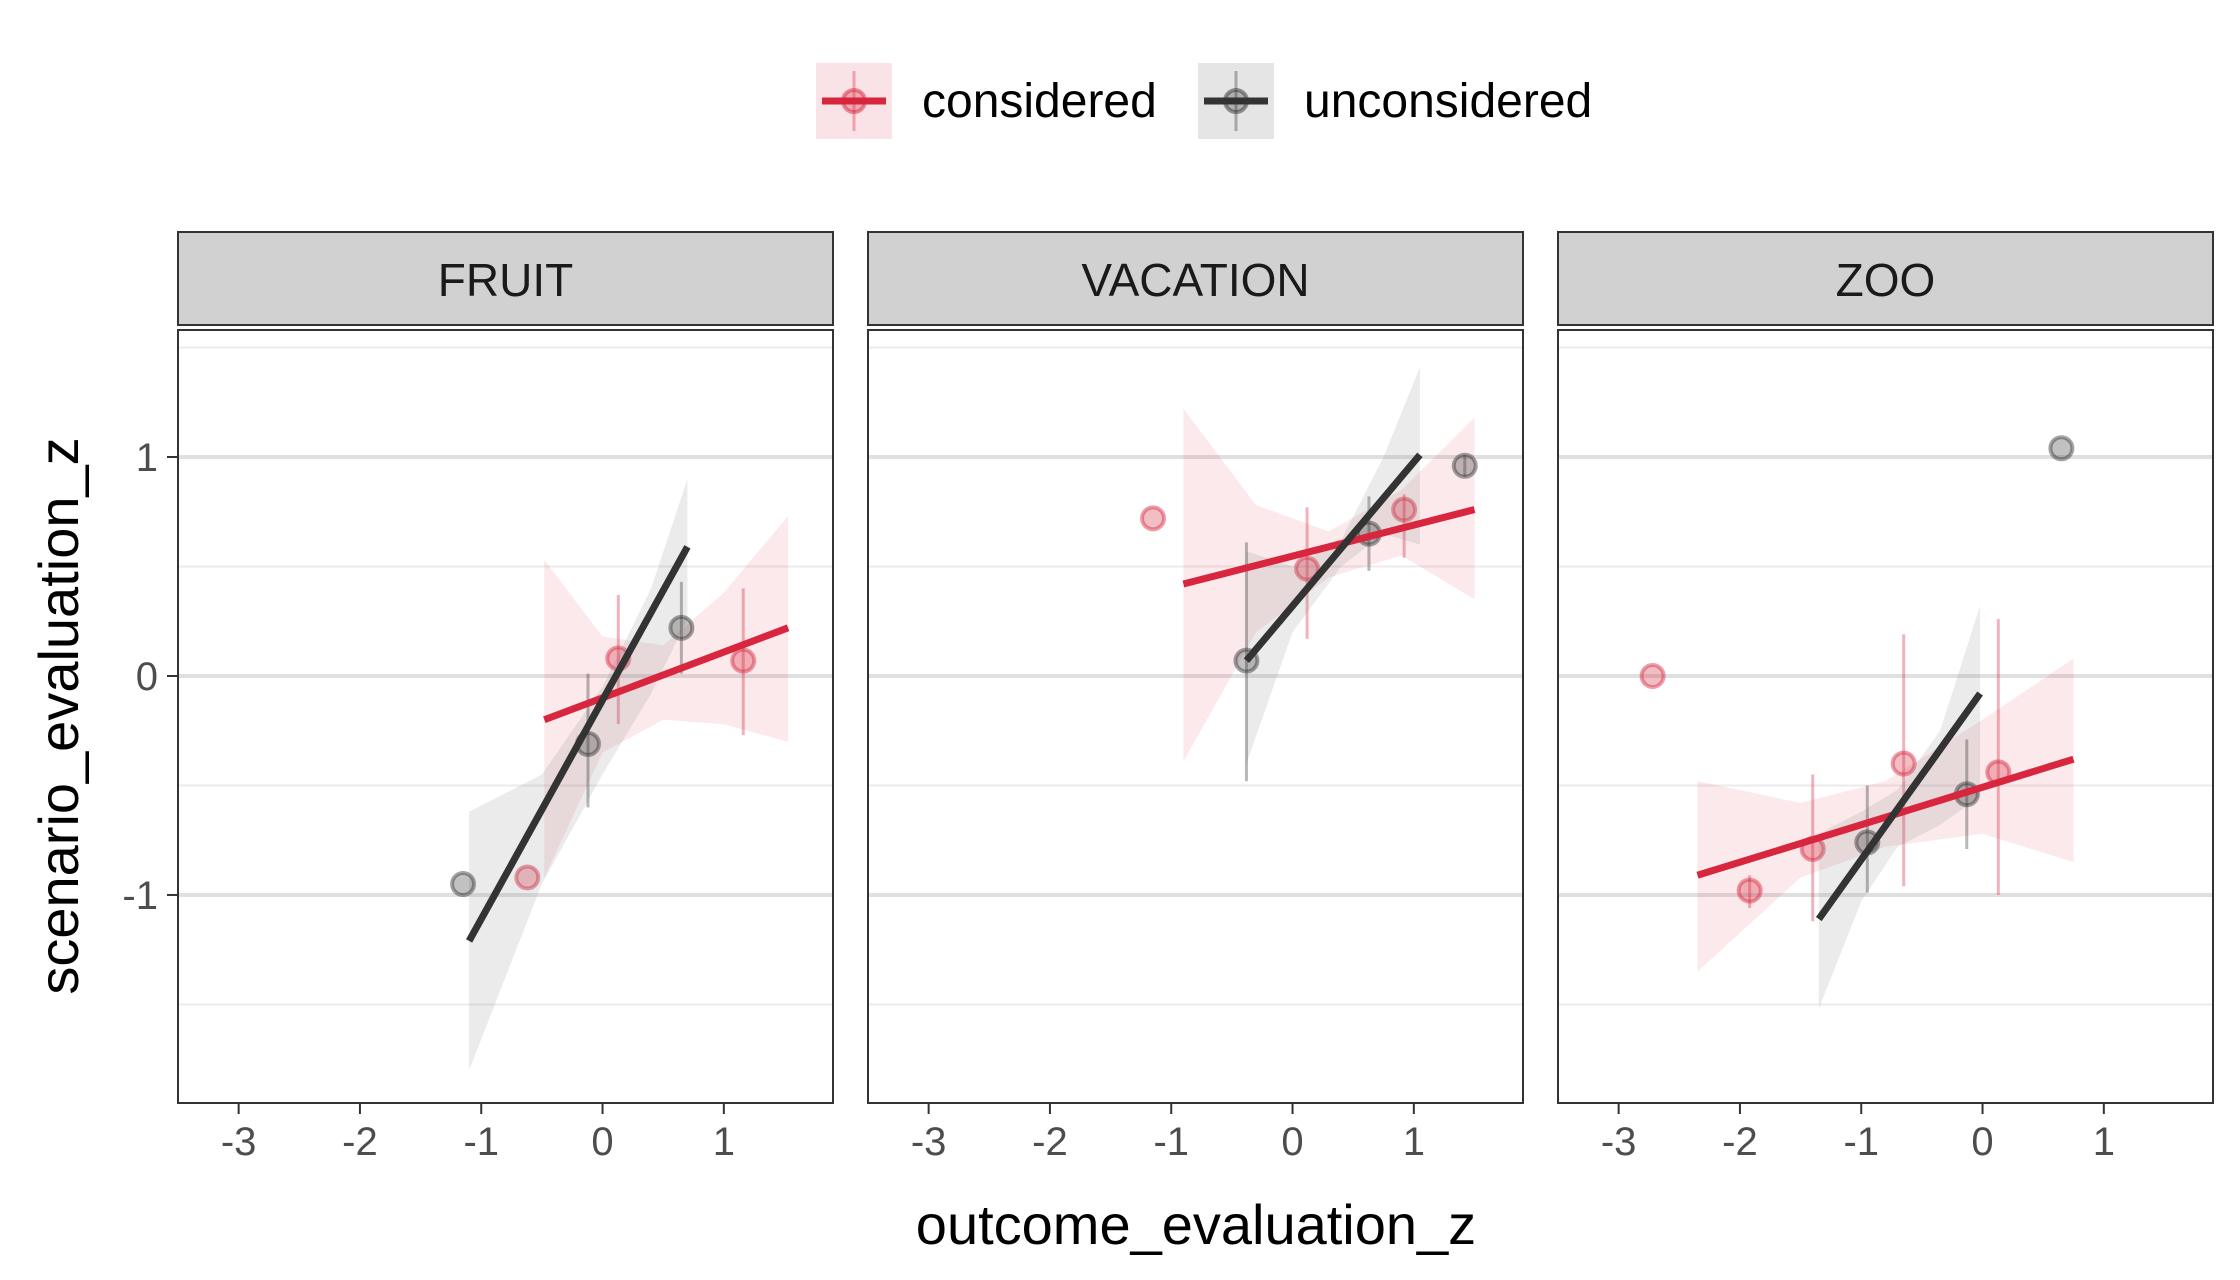 The height and width of the screenshot is (1280, 2240). What do you see at coordinates (1039, 101) in the screenshot?
I see `legend-label: considered` at bounding box center [1039, 101].